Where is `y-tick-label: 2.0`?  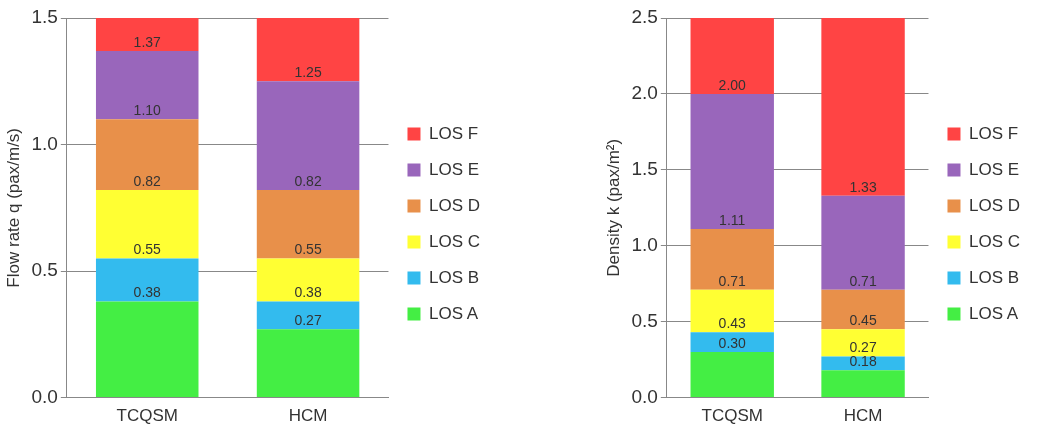 y-tick-label: 2.0 is located at coordinates (644, 93).